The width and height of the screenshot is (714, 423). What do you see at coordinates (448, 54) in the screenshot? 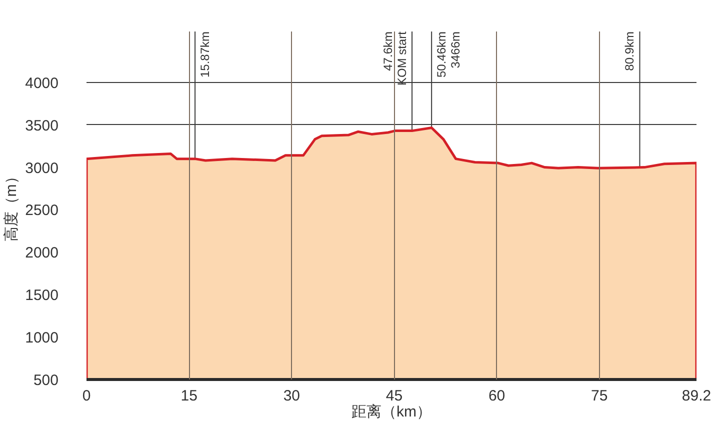
I see `ref-line-label: 50.46km 3466m` at bounding box center [448, 54].